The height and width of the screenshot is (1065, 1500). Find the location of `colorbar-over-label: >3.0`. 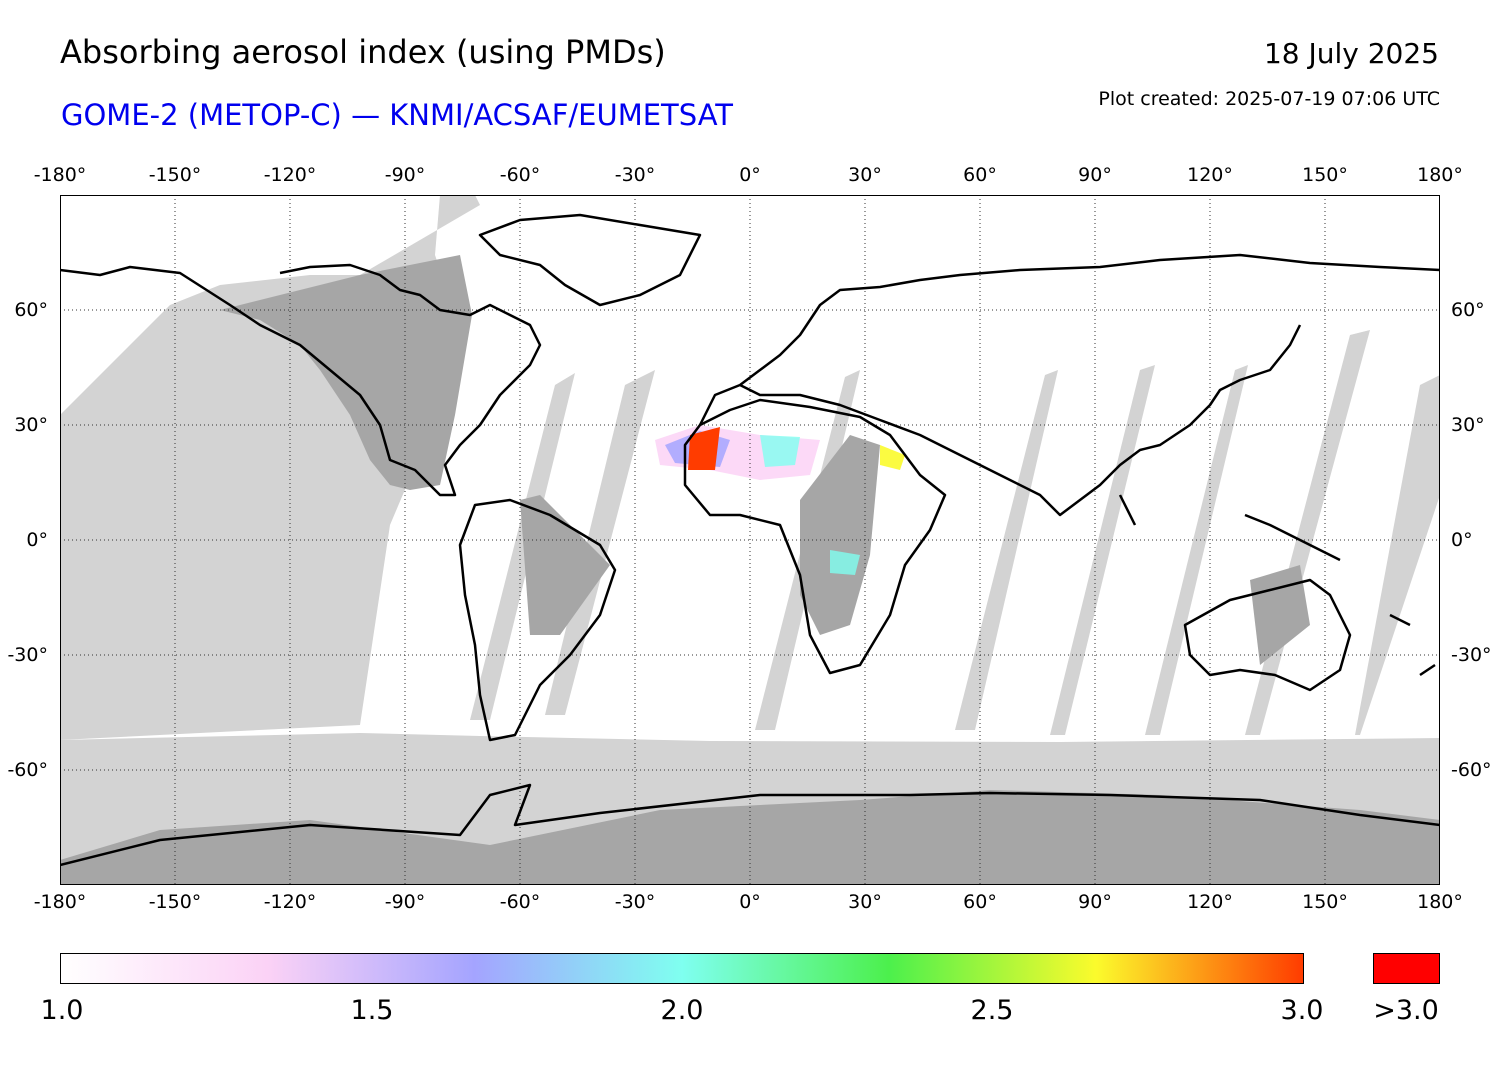

colorbar-over-label: >3.0 is located at coordinates (1406, 1010).